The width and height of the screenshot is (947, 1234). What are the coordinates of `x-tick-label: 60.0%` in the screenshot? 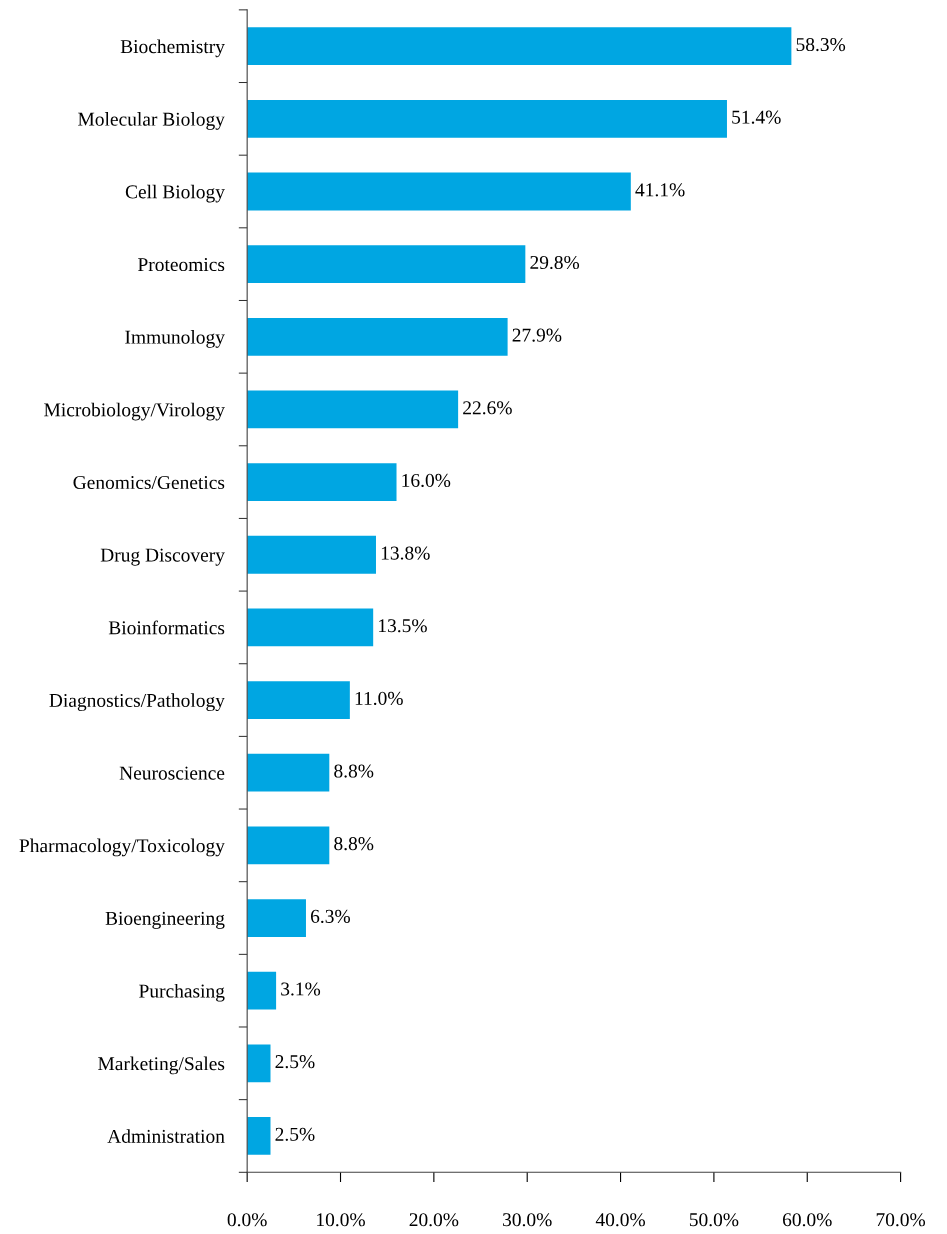 It's located at (807, 1220).